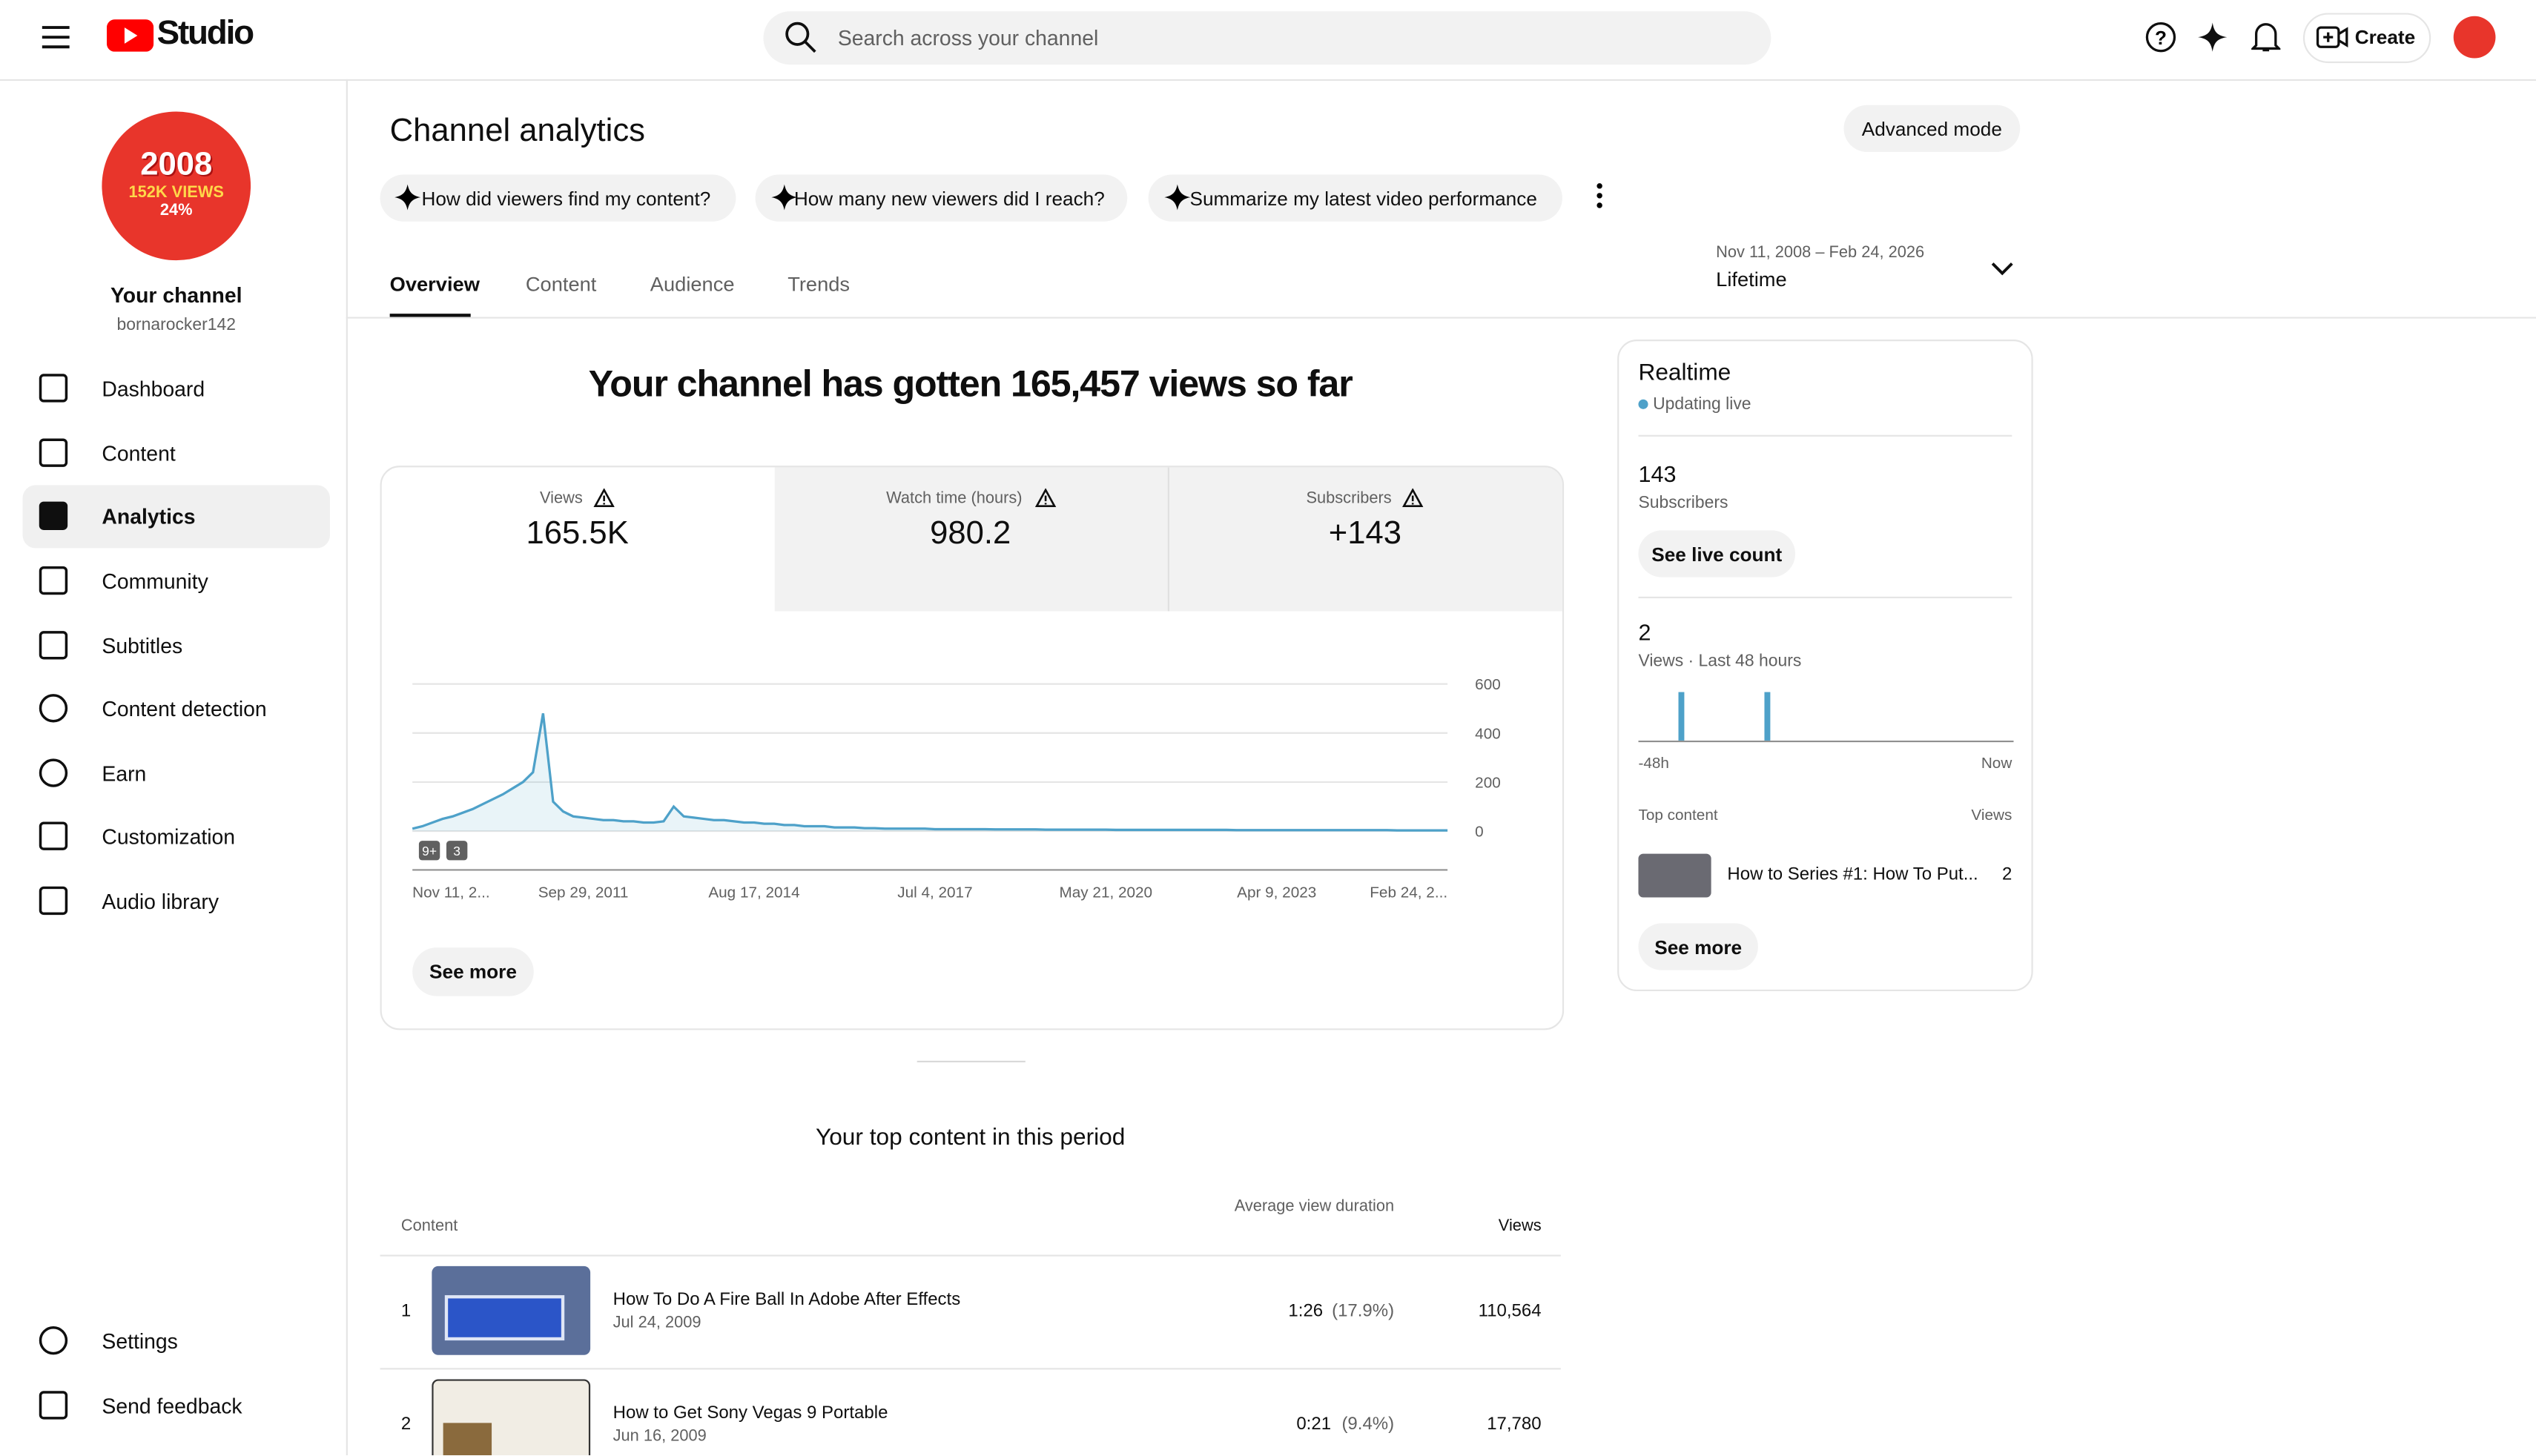  I want to click on more-icon, so click(1600, 195).